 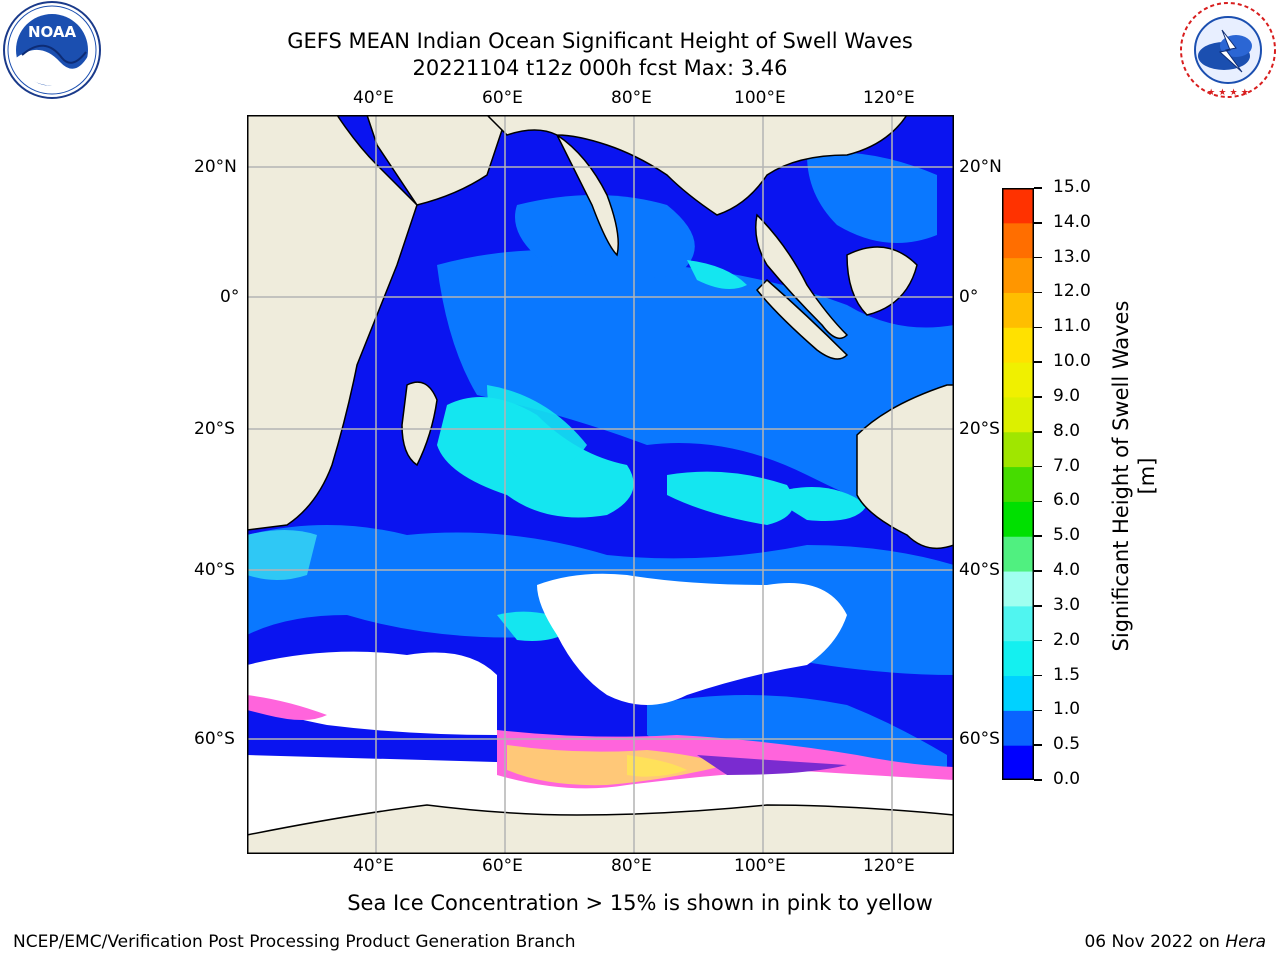 I want to click on footer-right: 06 Nov 2022 on Hera, so click(x=1175, y=942).